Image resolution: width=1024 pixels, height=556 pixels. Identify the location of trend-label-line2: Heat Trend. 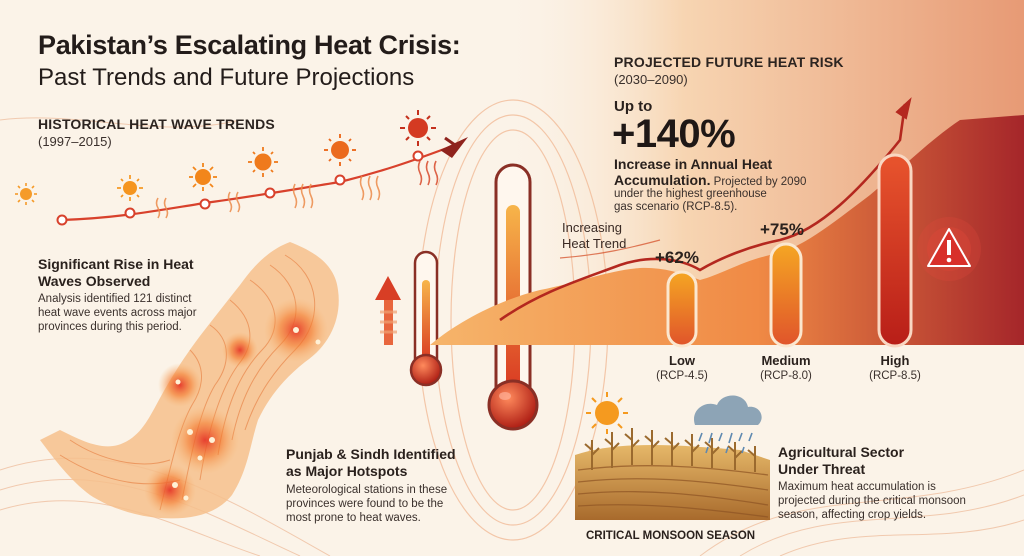
(594, 243).